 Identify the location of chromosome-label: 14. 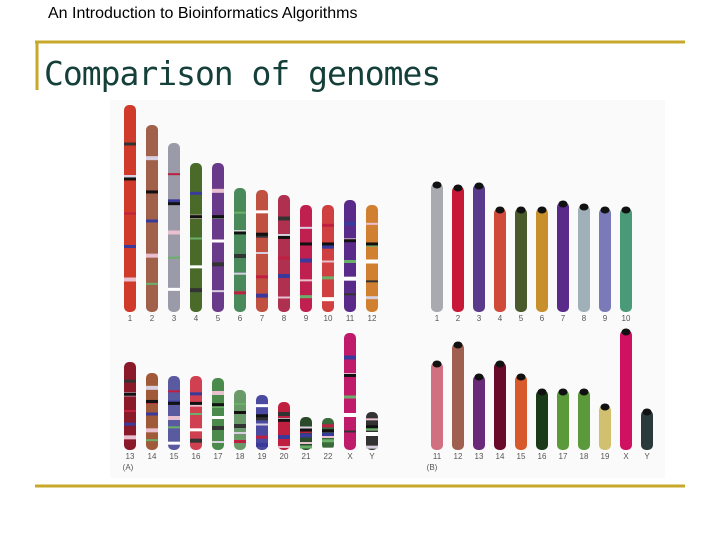
(152, 456).